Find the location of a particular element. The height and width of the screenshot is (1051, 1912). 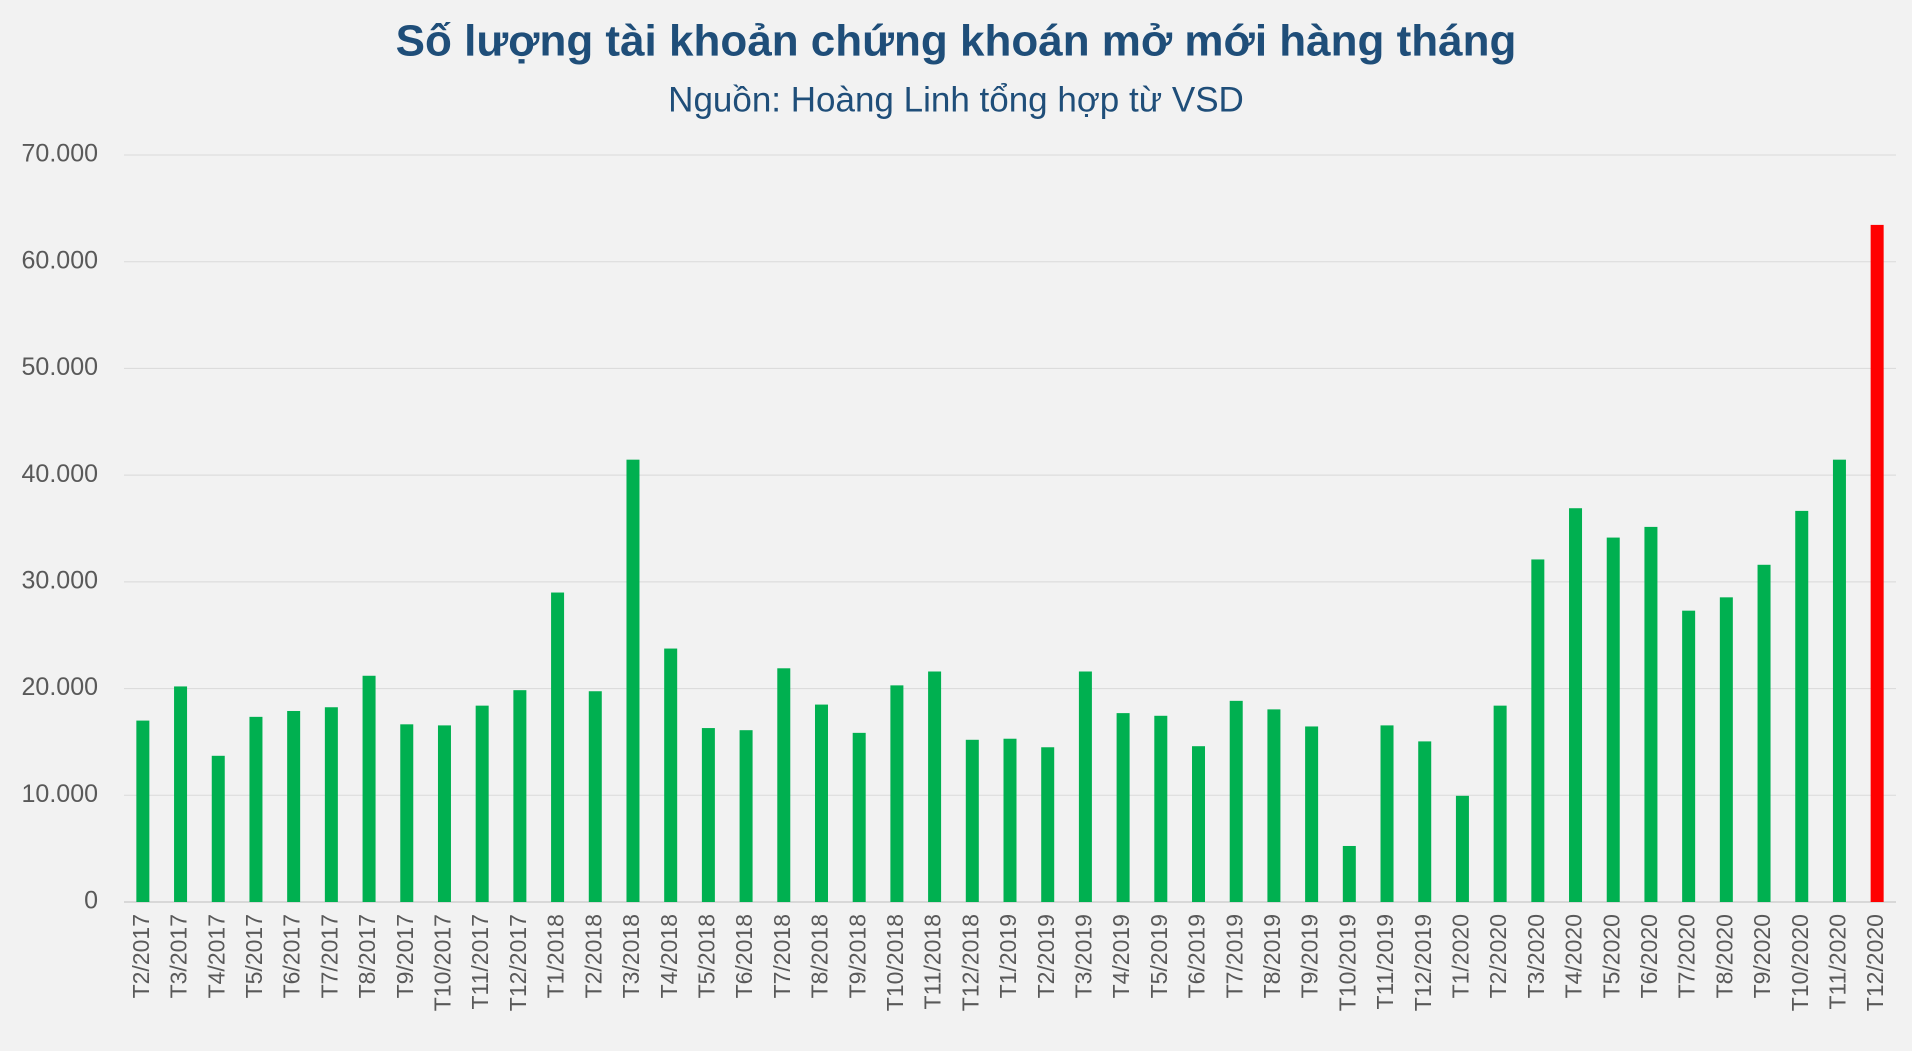

x-tick-label: T8/2018 is located at coordinates (820, 956).